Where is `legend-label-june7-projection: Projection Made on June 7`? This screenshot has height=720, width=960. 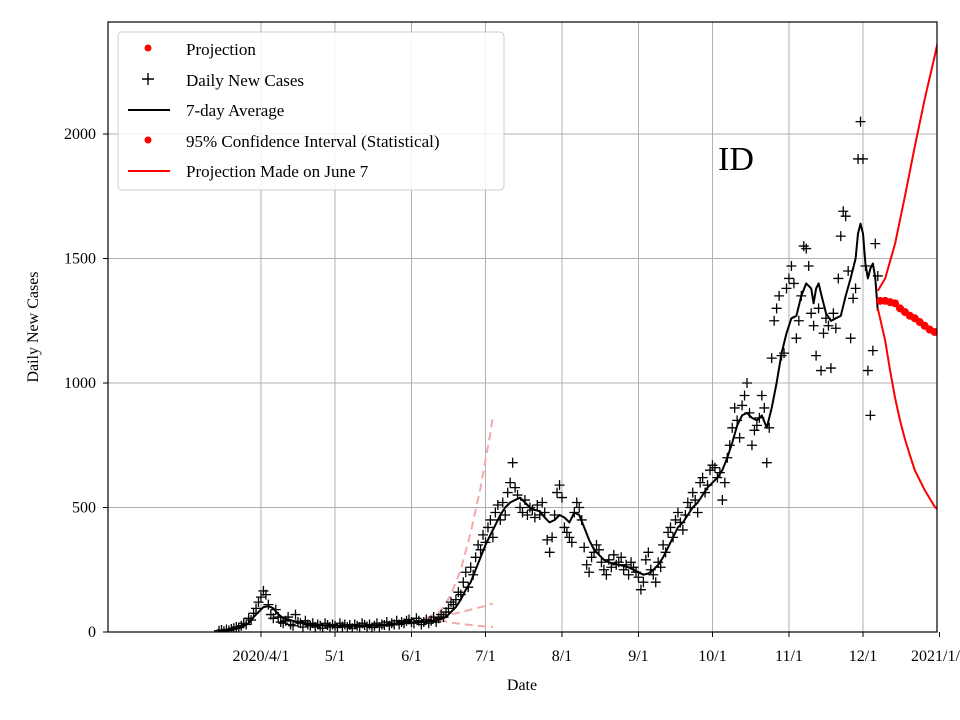
legend-label-june7-projection: Projection Made on June 7 is located at coordinates (277, 171).